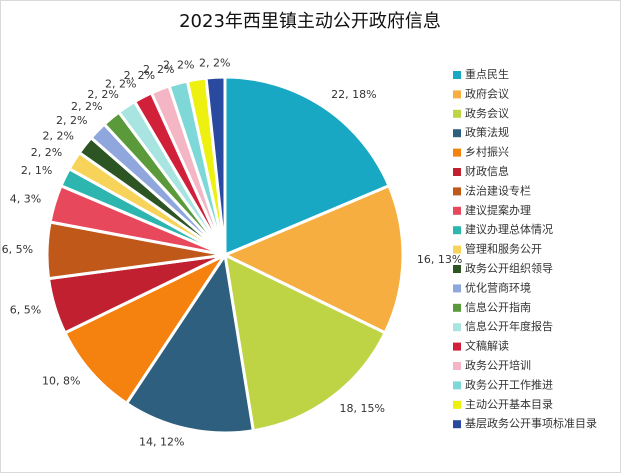 Image resolution: width=621 pixels, height=473 pixels. What do you see at coordinates (498, 365) in the screenshot?
I see `legend-label: 政务公开培训` at bounding box center [498, 365].